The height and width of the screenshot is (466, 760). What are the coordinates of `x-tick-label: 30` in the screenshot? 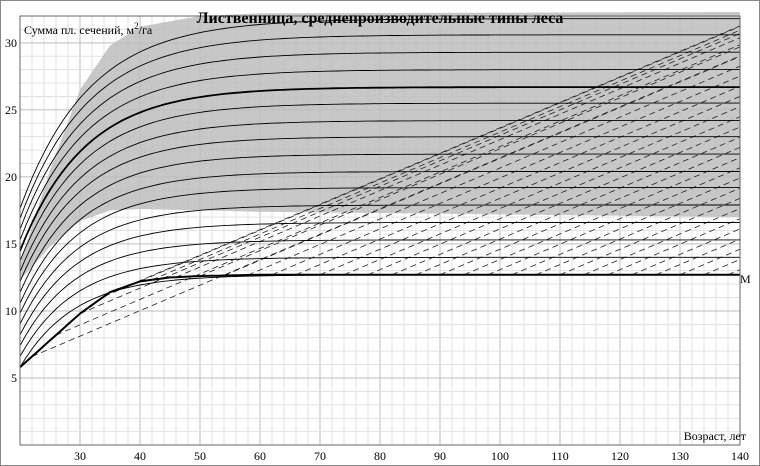 It's located at (80, 456).